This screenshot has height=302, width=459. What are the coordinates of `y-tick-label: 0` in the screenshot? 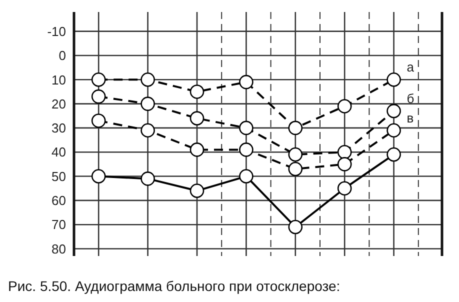 It's located at (62, 56).